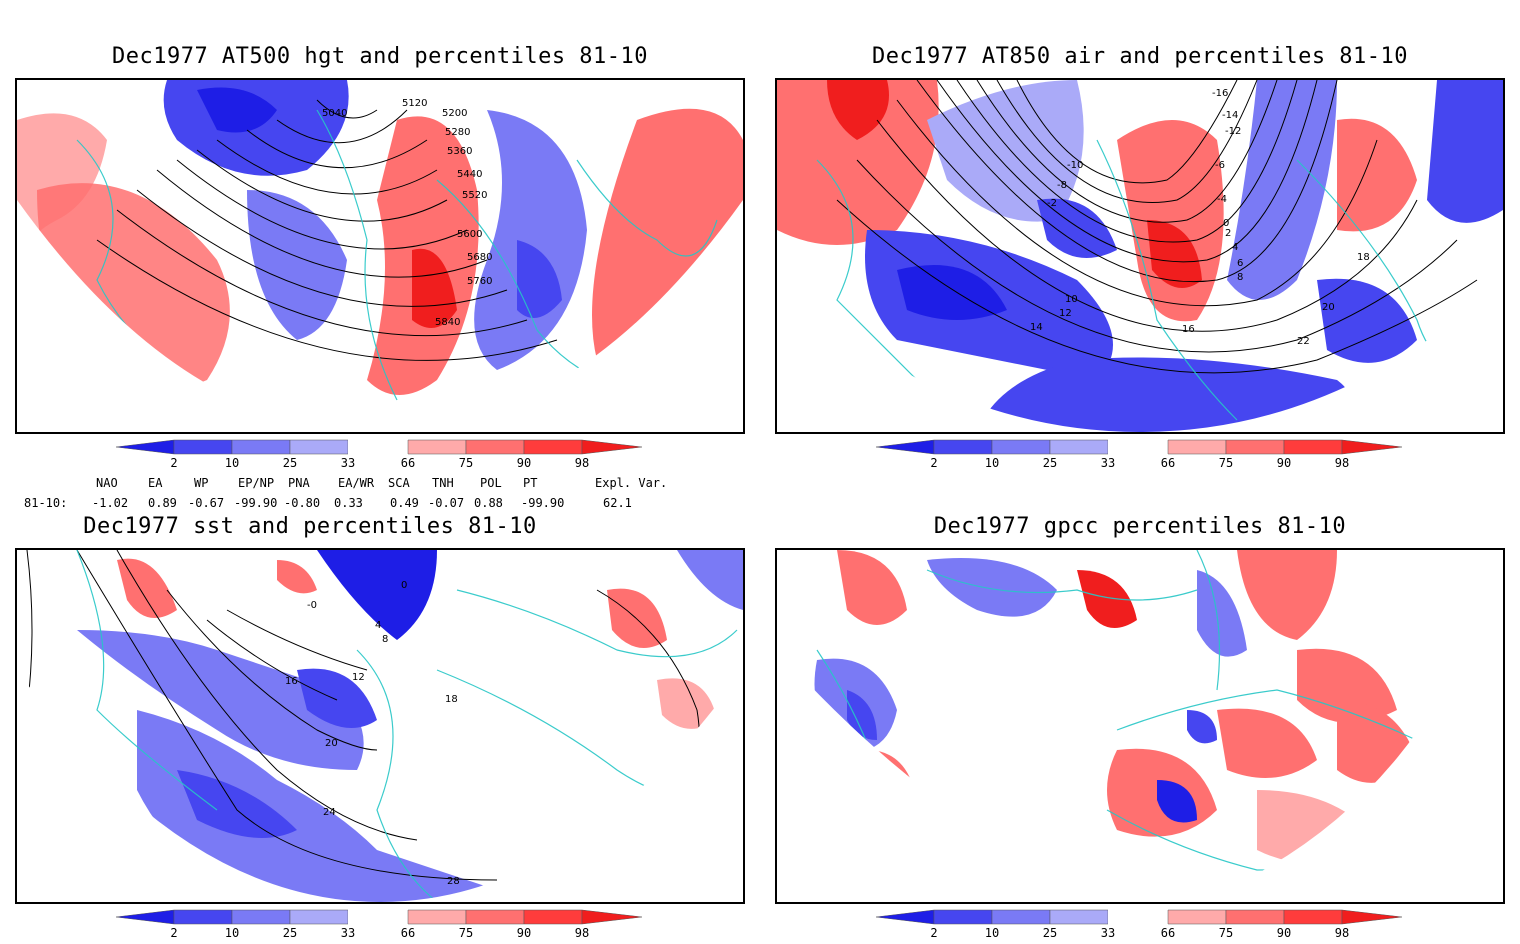 The image size is (1520, 944). I want to click on index-value: 0.89, so click(162, 503).